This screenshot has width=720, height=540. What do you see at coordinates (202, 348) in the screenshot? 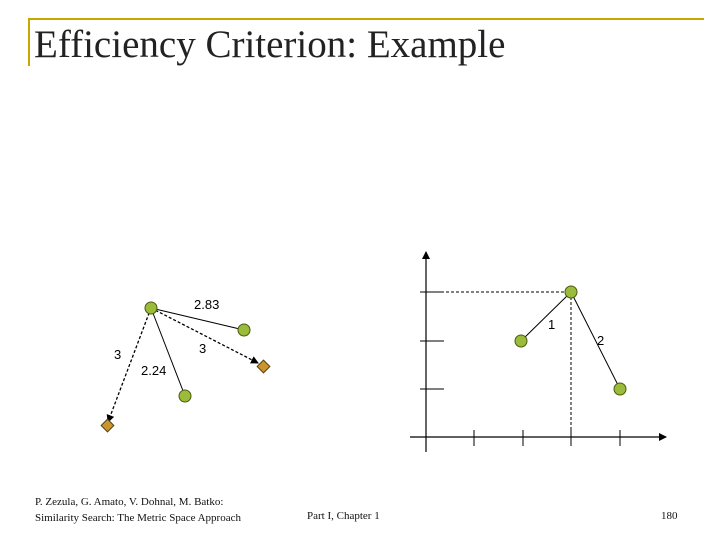
I see `label-dist-middle: 3` at bounding box center [202, 348].